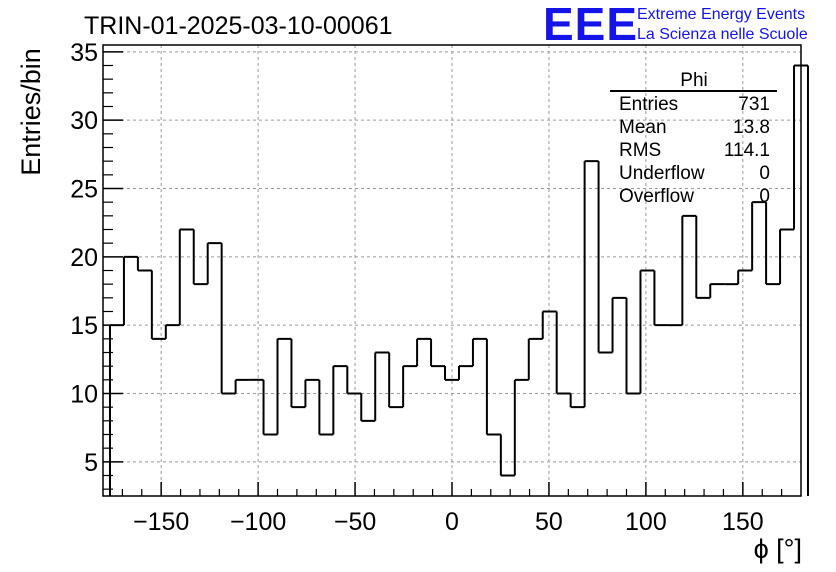 The width and height of the screenshot is (836, 572). I want to click on logo-line-1: Extreme Energy Events, so click(721, 14).